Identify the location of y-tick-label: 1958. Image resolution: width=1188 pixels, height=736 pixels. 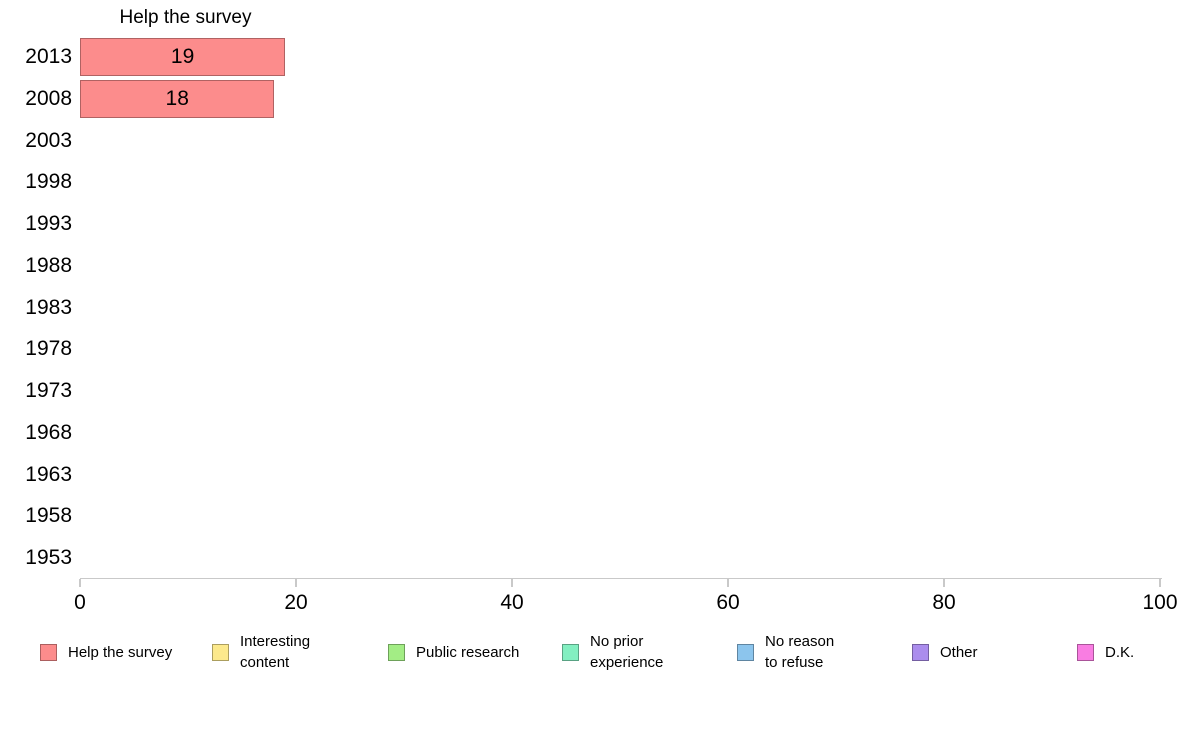
(48, 516).